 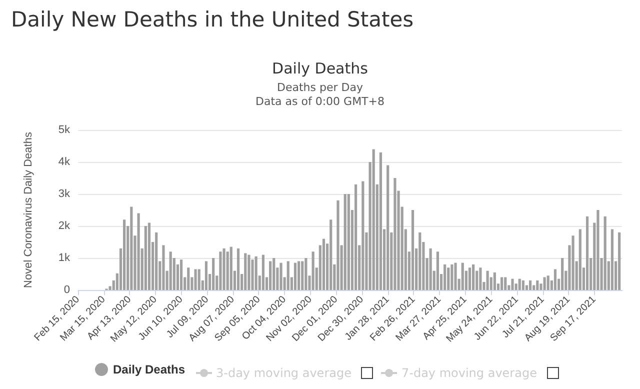 I want to click on text: Data as of 0:00 GMT+8, so click(x=320, y=101).